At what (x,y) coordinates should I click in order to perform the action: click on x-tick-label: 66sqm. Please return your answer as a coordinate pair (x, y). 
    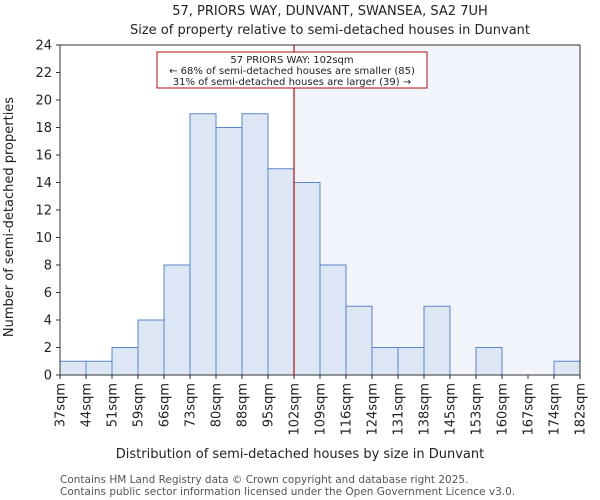
    Looking at the image, I should click on (165, 405).